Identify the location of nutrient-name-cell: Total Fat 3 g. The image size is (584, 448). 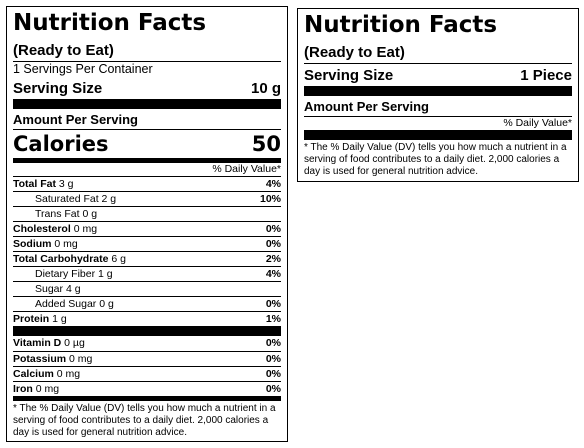
(43, 184).